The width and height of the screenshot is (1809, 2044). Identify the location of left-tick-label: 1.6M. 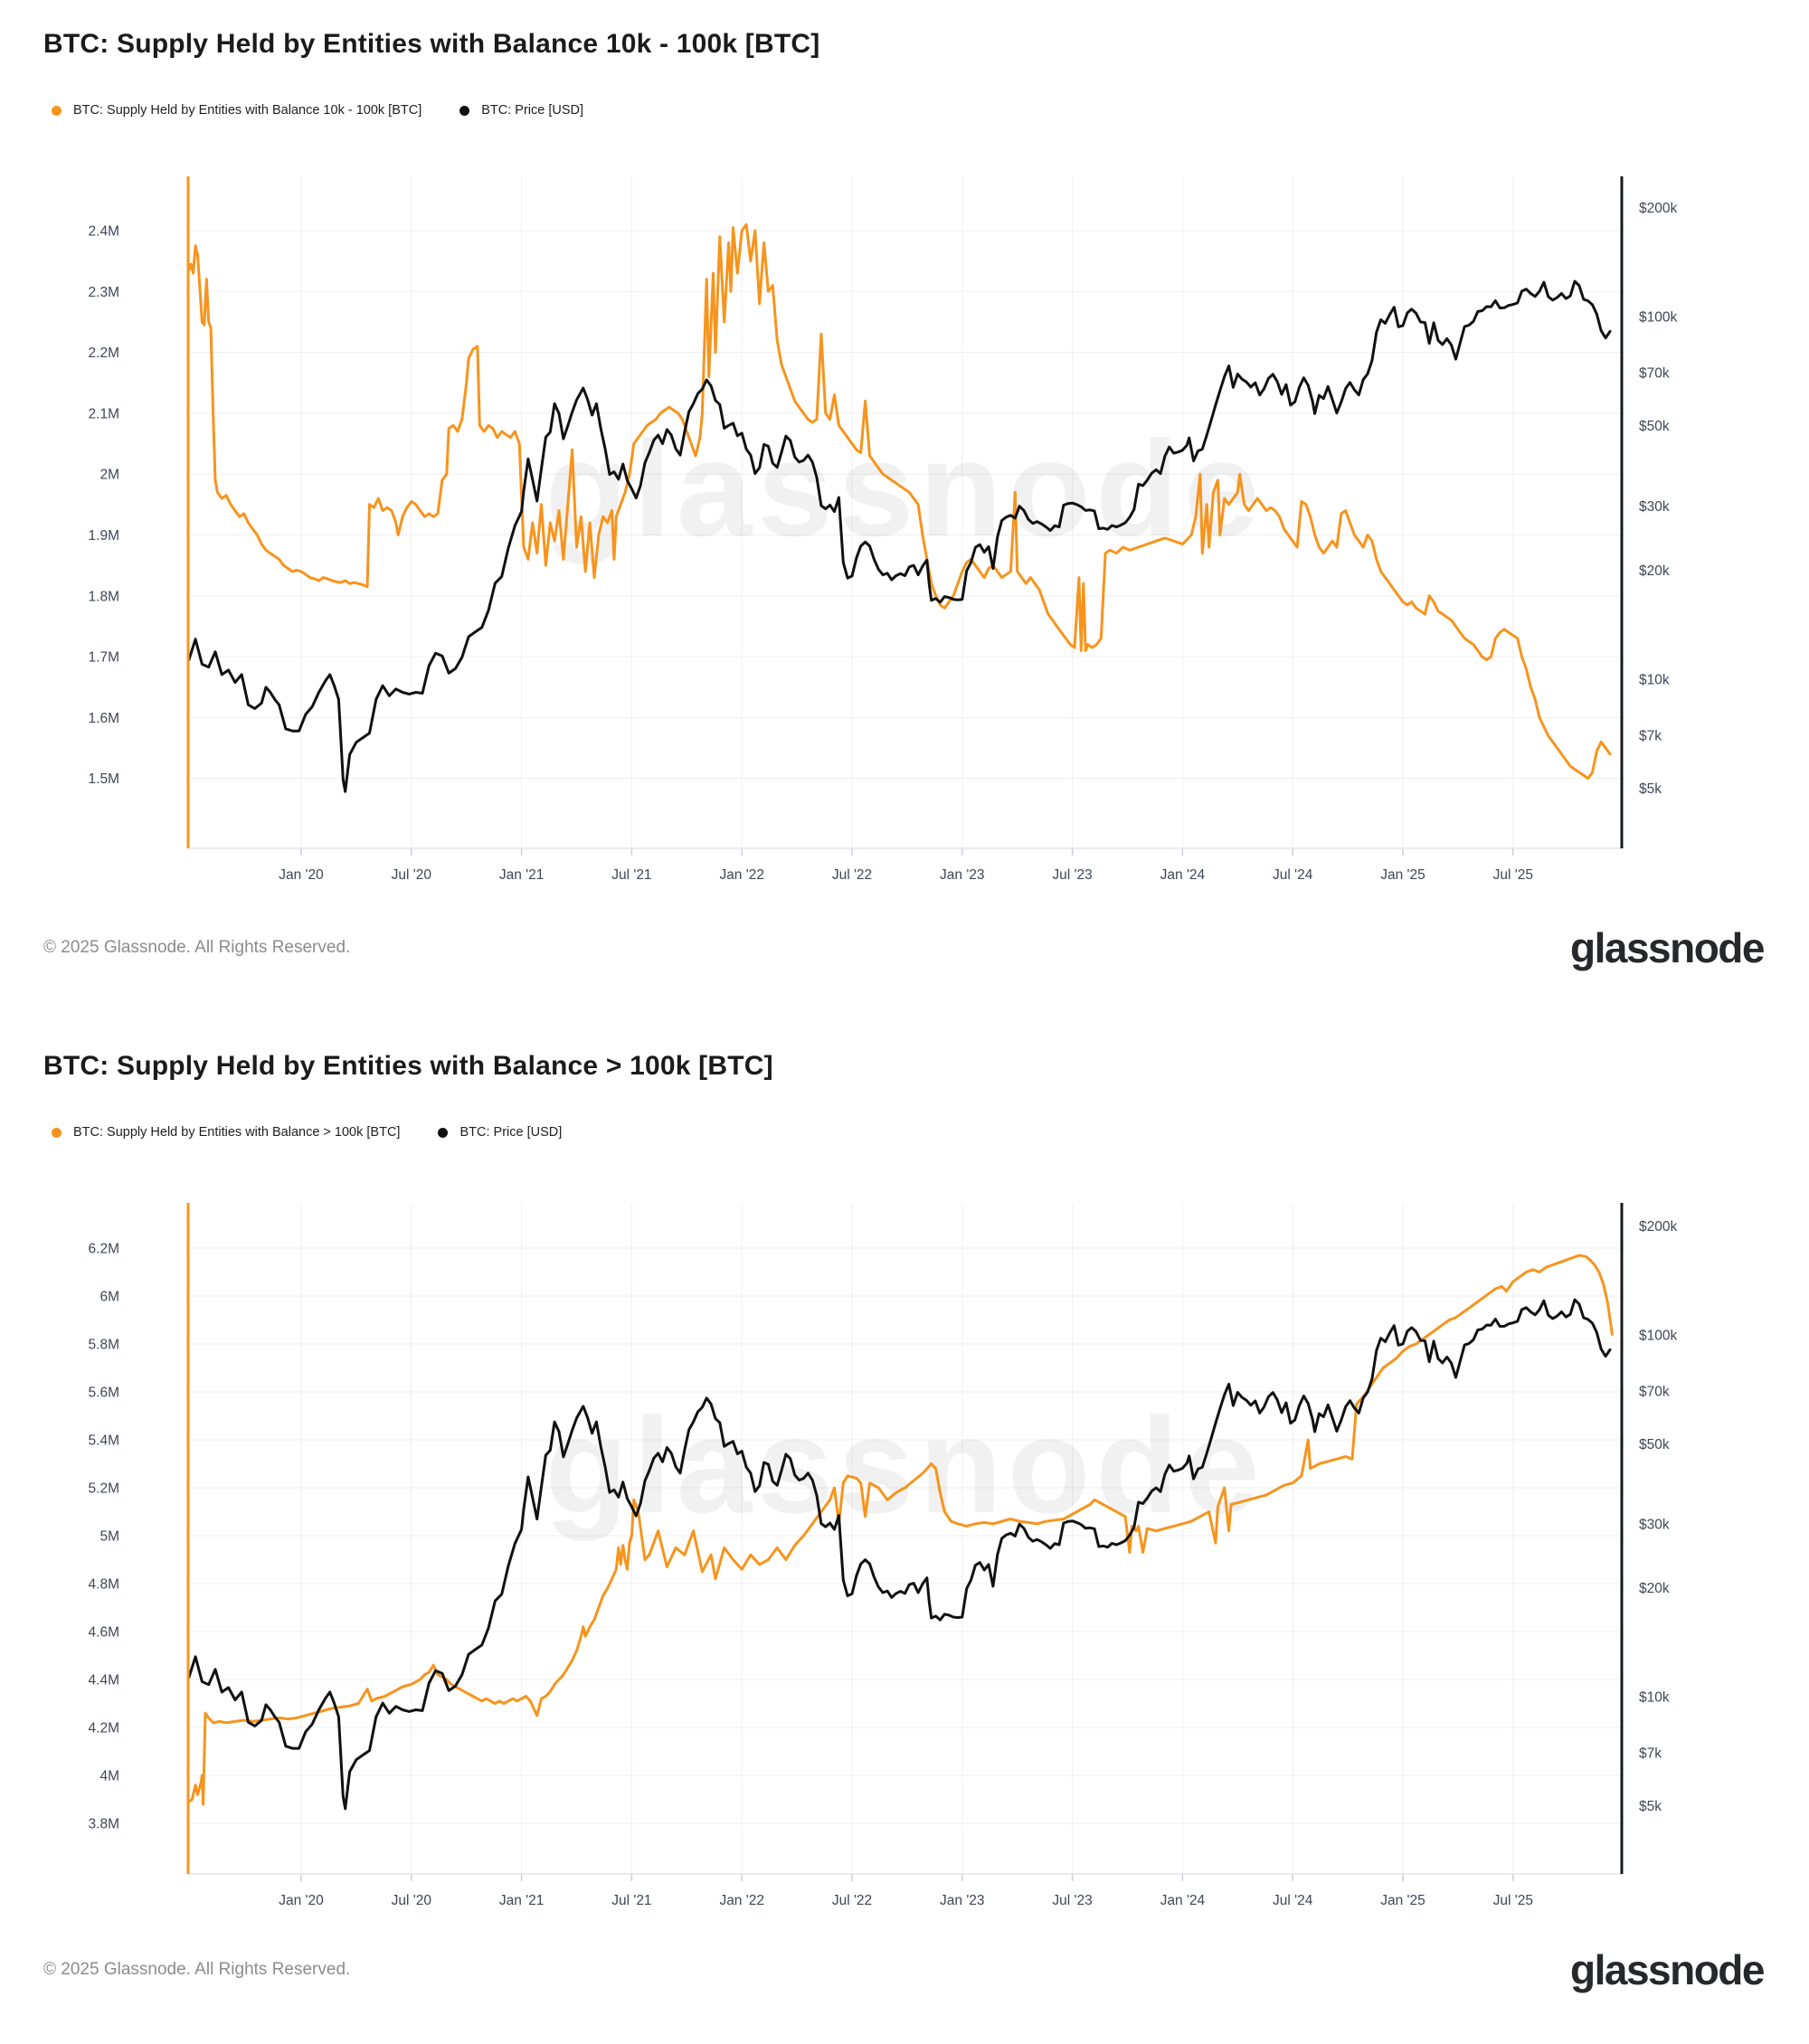
(104, 718).